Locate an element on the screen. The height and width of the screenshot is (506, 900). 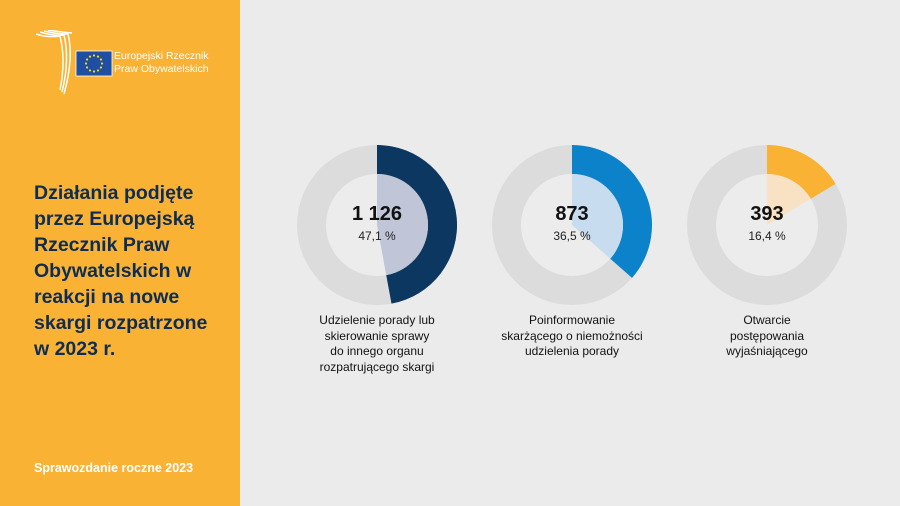
label-line: skierowanie sprawy is located at coordinates (377, 335).